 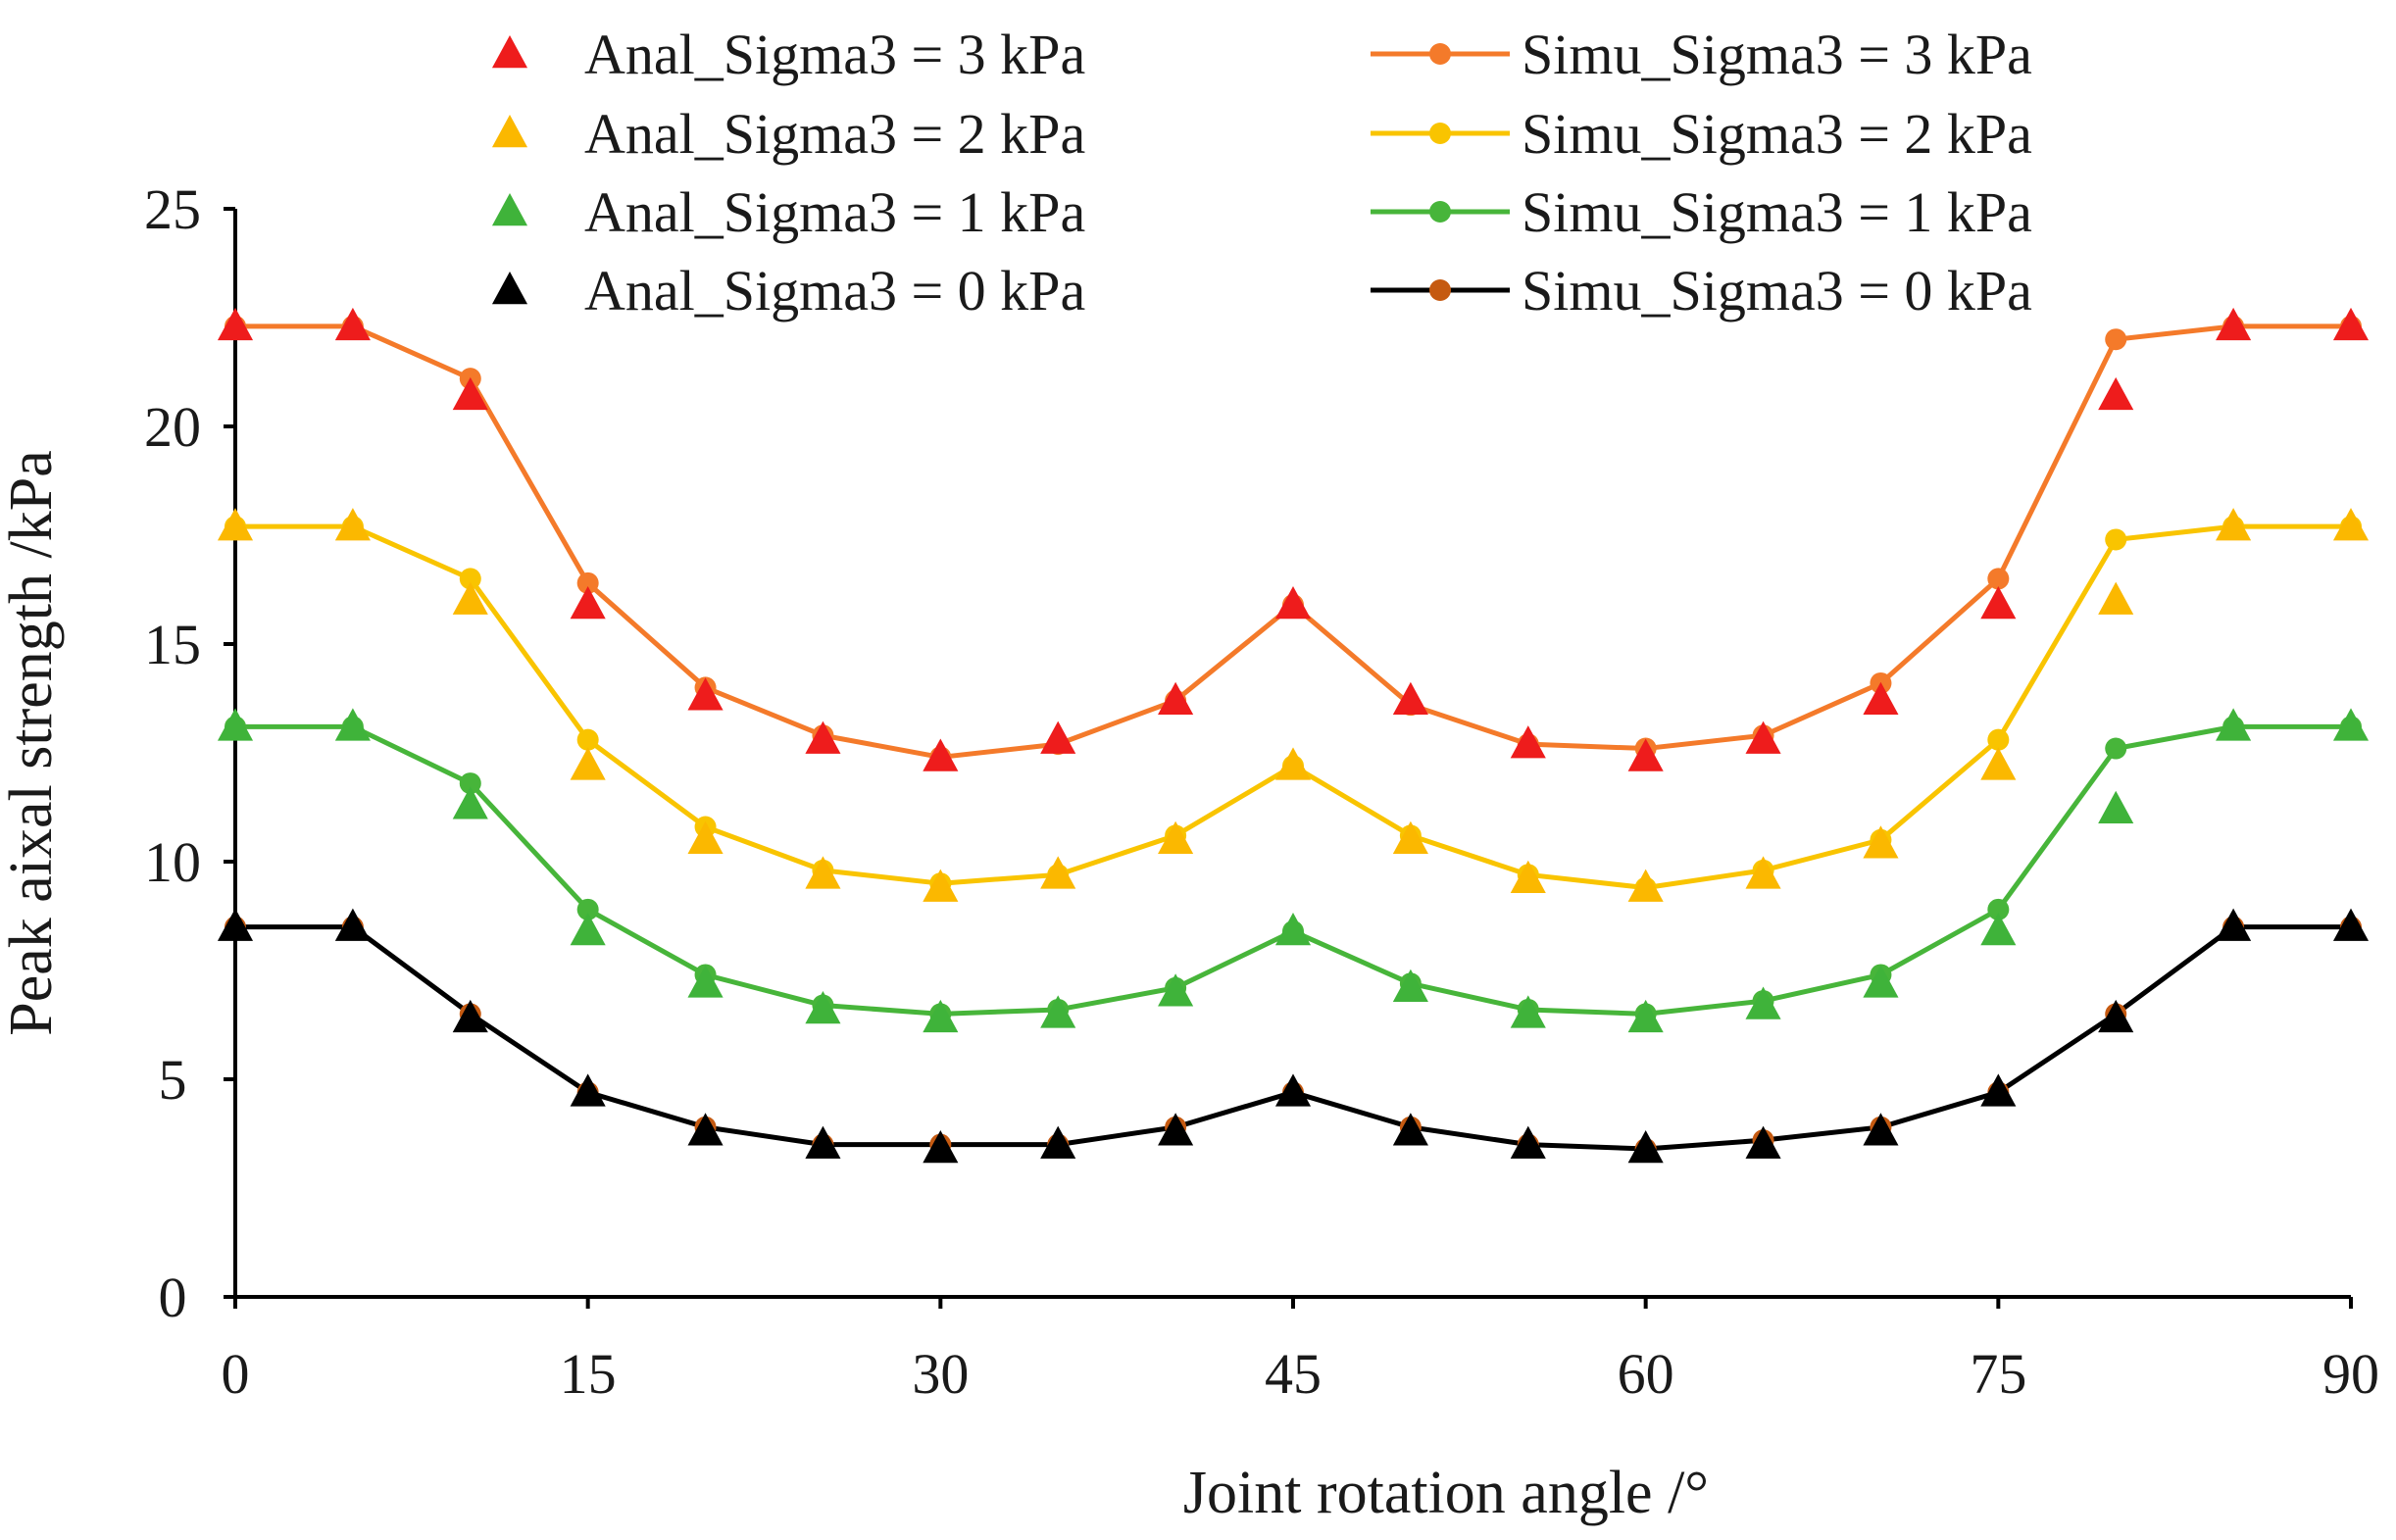 I want to click on series-line, so click(x=1293, y=1038).